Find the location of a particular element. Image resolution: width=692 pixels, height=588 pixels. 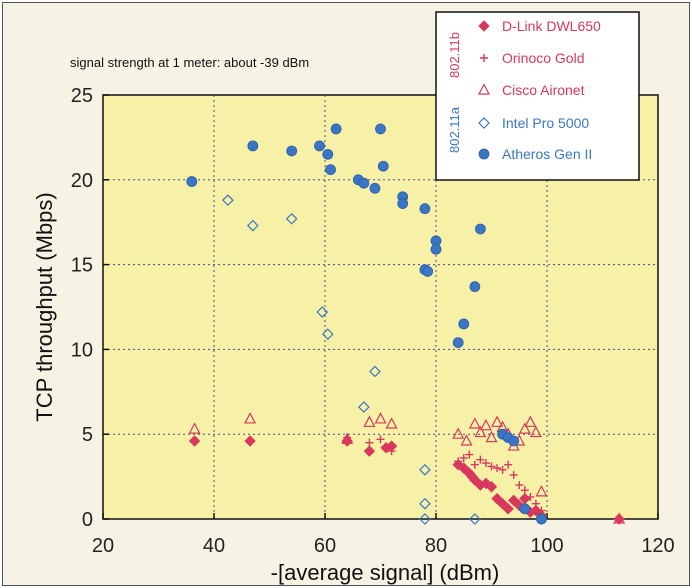

y-tick-label: 20 is located at coordinates (82, 181).